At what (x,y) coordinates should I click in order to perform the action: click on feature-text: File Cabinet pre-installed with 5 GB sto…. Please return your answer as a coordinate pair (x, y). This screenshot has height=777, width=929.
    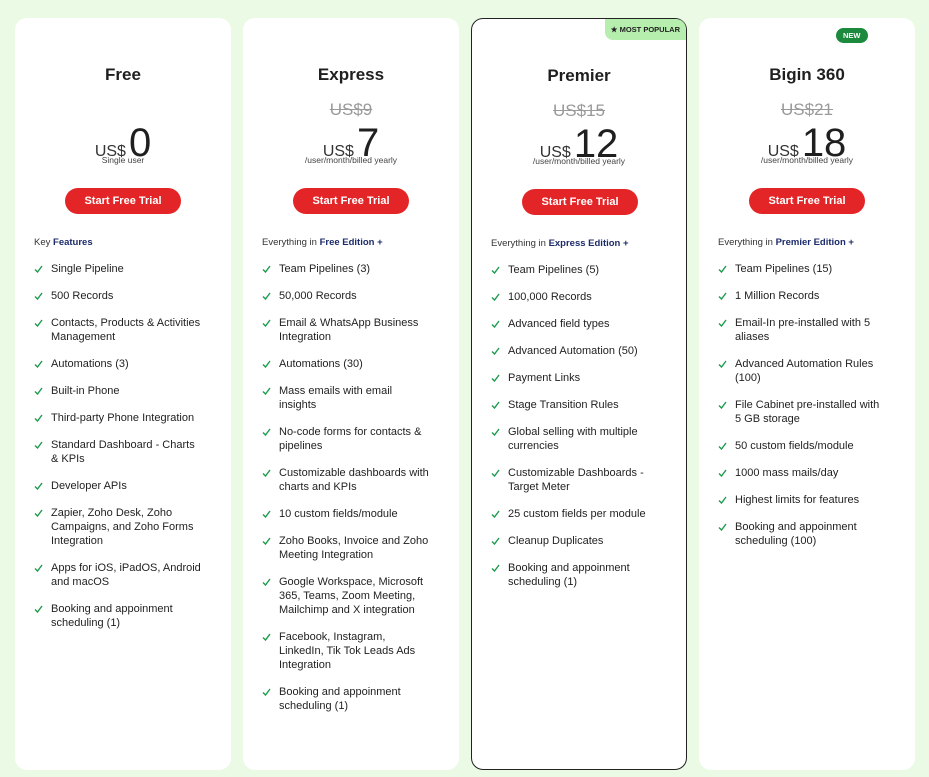
    Looking at the image, I should click on (807, 412).